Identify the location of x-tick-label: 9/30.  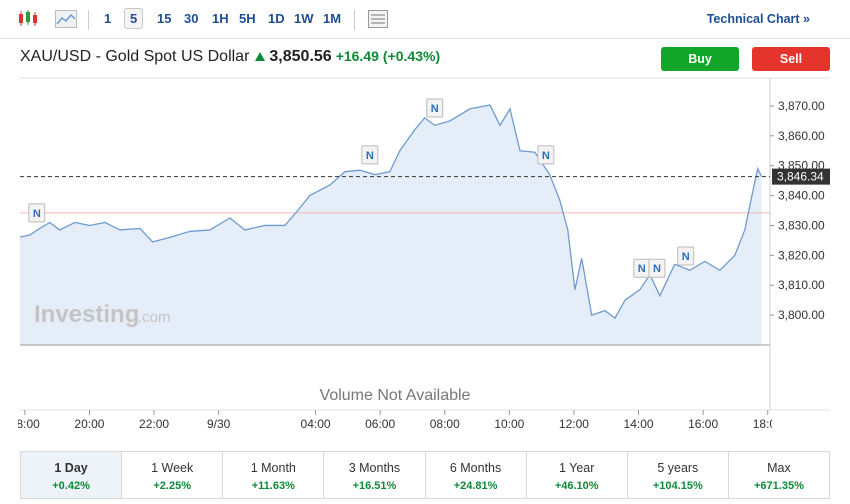
(219, 424).